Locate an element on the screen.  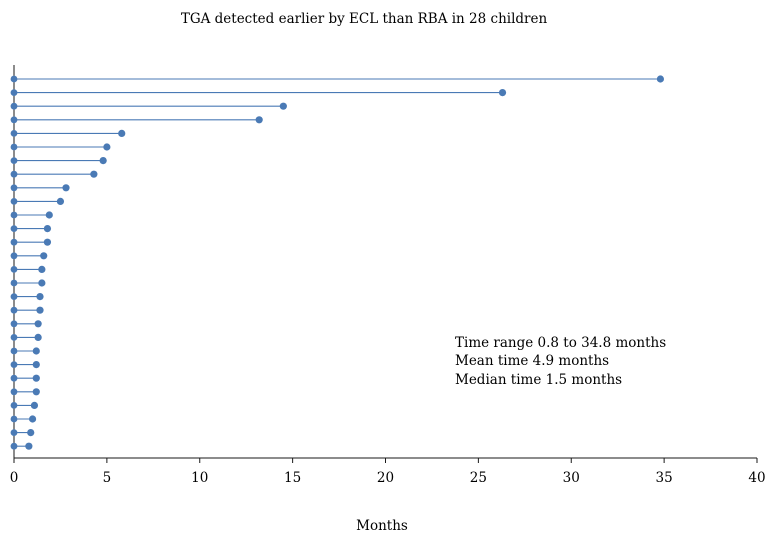
x-tick-label: 35 is located at coordinates (664, 478).